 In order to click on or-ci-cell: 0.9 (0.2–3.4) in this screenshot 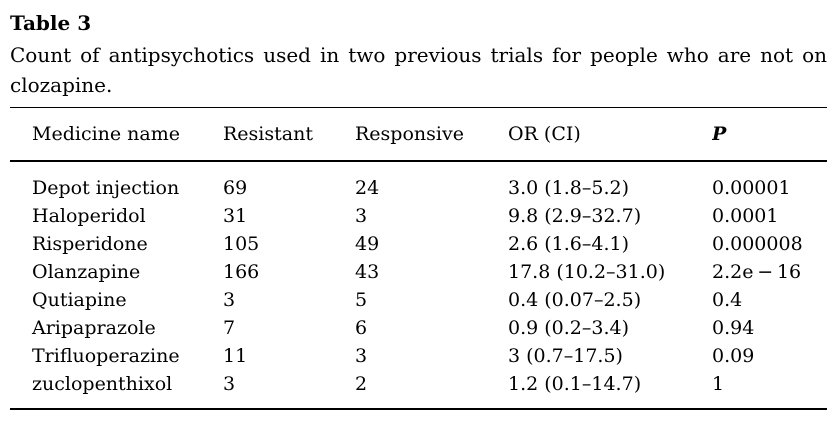, I will do `click(569, 328)`.